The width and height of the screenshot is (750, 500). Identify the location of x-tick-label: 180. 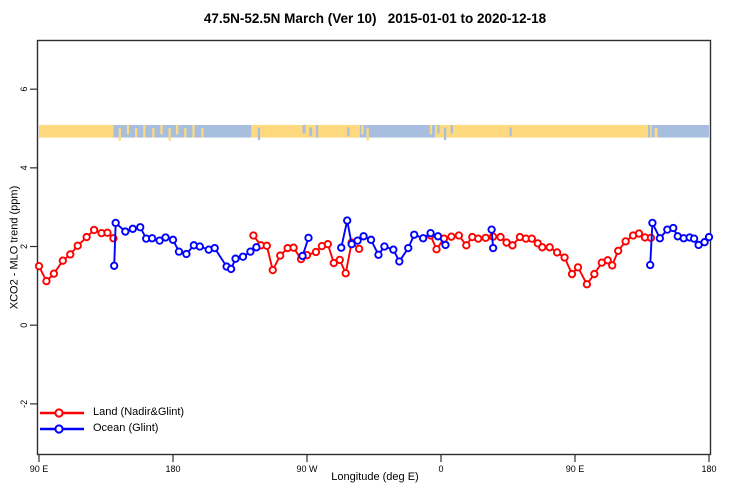
(708, 469).